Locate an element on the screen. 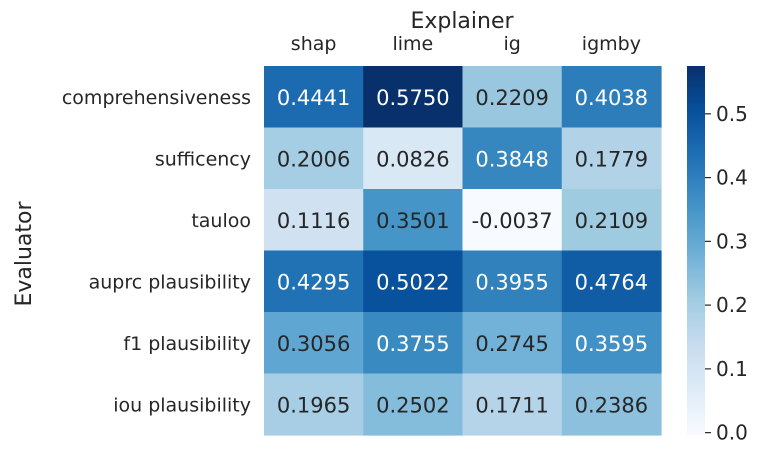  cell-value-label: 0.2109 is located at coordinates (611, 221).